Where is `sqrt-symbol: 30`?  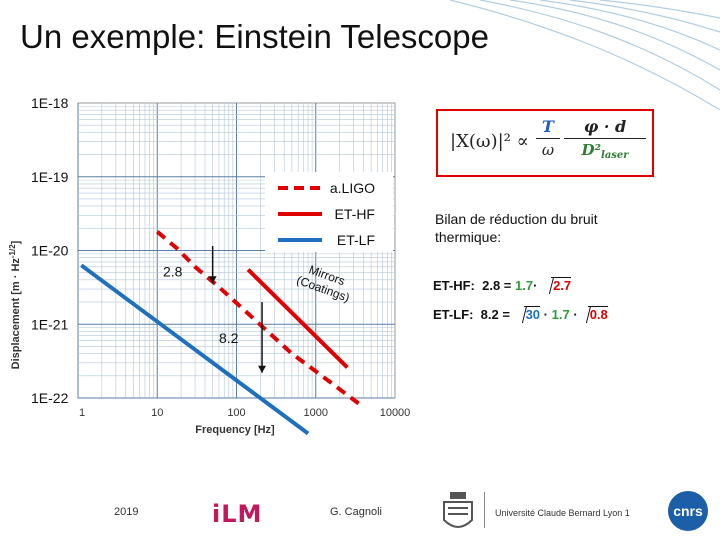 sqrt-symbol: 30 is located at coordinates (532, 314).